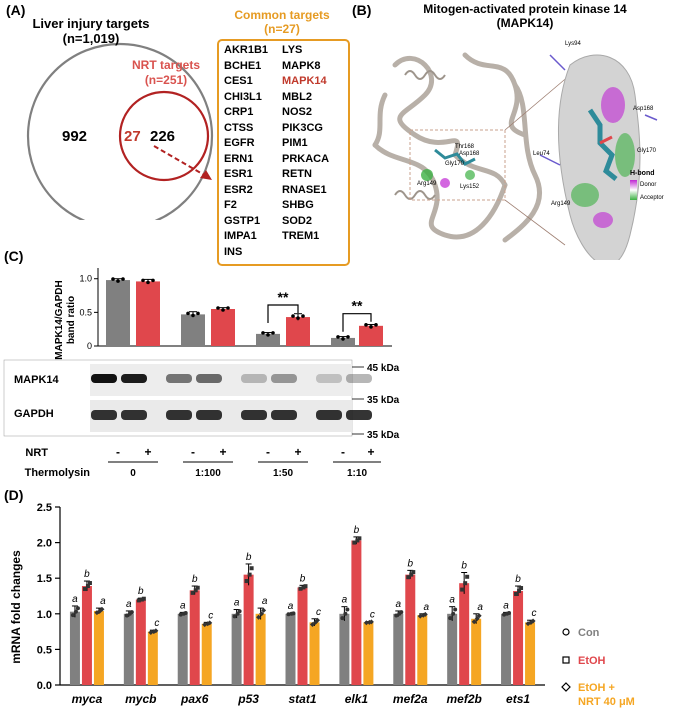 Image resolution: width=678 pixels, height=724 pixels. I want to click on venn-diagram, so click(120, 131).